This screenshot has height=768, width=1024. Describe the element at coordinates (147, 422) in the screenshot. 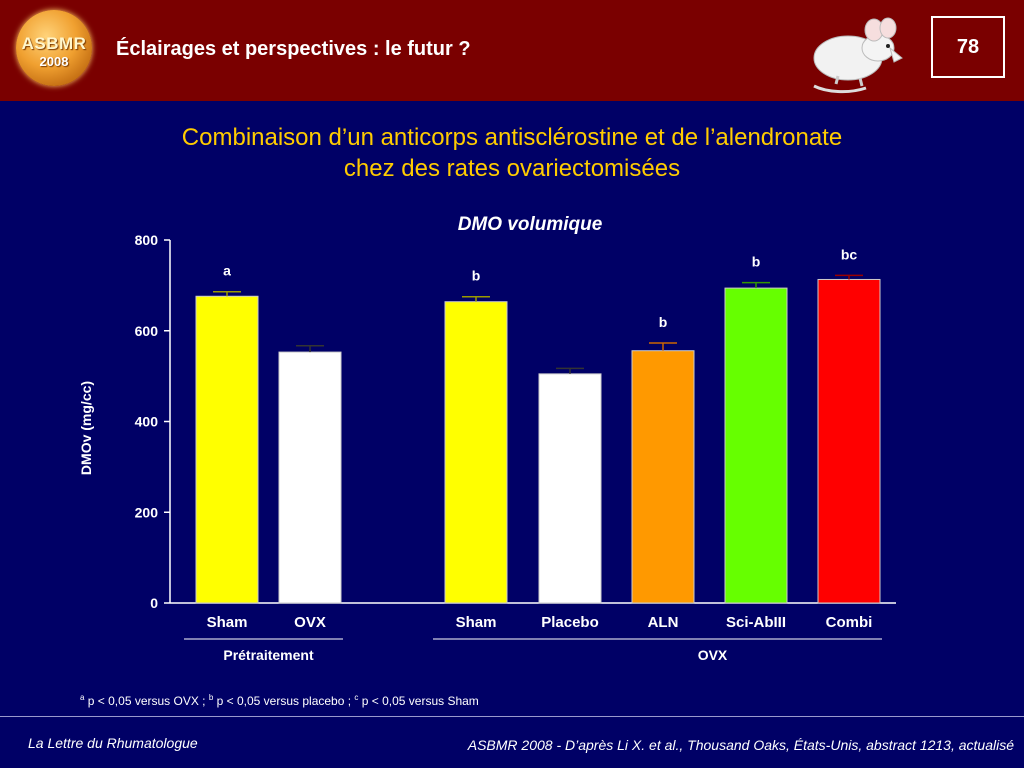

I see `y-tick-label: 400` at that location.